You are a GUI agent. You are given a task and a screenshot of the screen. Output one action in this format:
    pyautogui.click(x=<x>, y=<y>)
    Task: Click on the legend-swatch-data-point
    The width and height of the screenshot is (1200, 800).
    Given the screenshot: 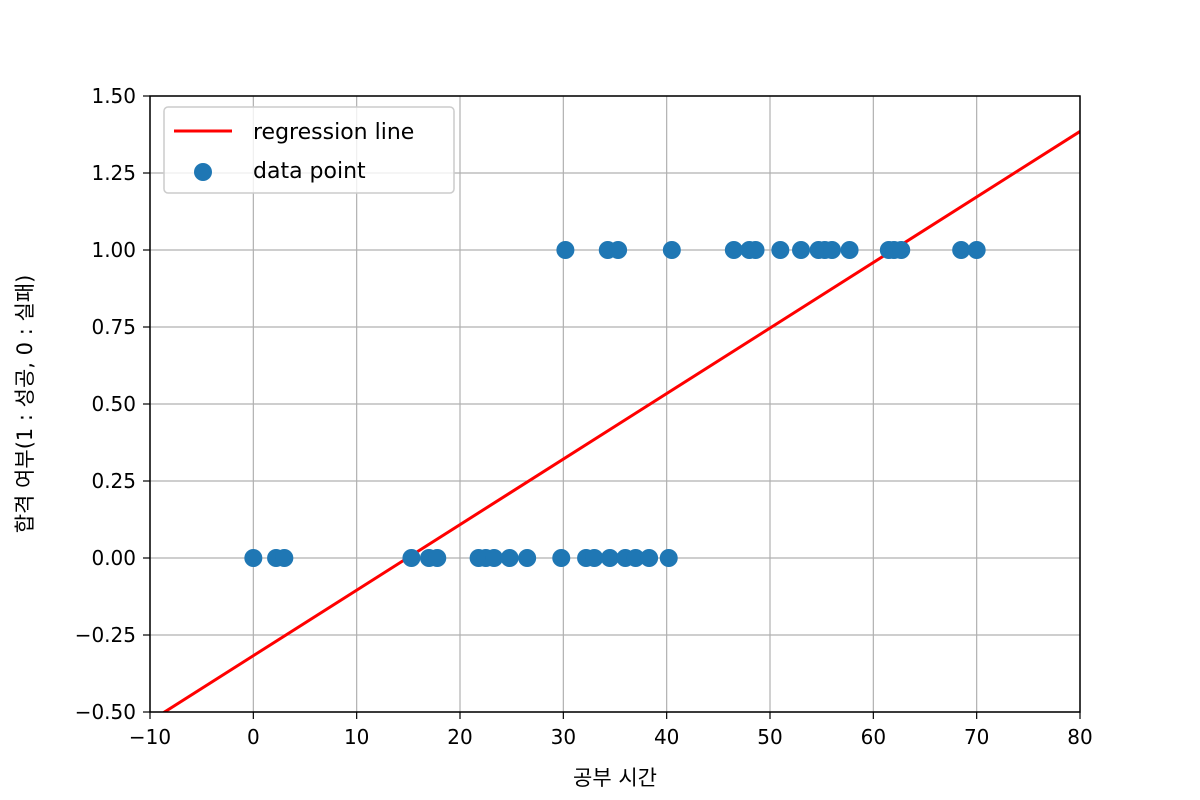 What is the action you would take?
    pyautogui.click(x=203, y=172)
    